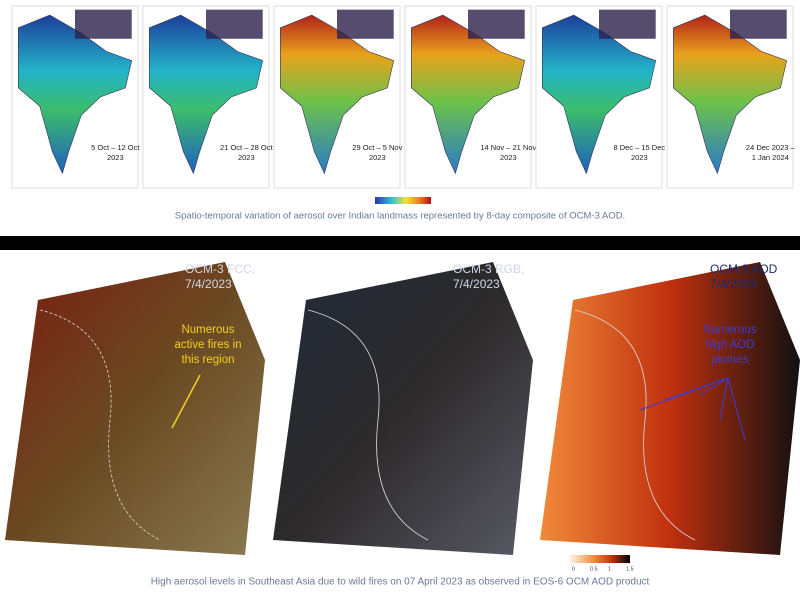 The height and width of the screenshot is (600, 800). What do you see at coordinates (729, 360) in the screenshot?
I see `annotation: plumes` at bounding box center [729, 360].